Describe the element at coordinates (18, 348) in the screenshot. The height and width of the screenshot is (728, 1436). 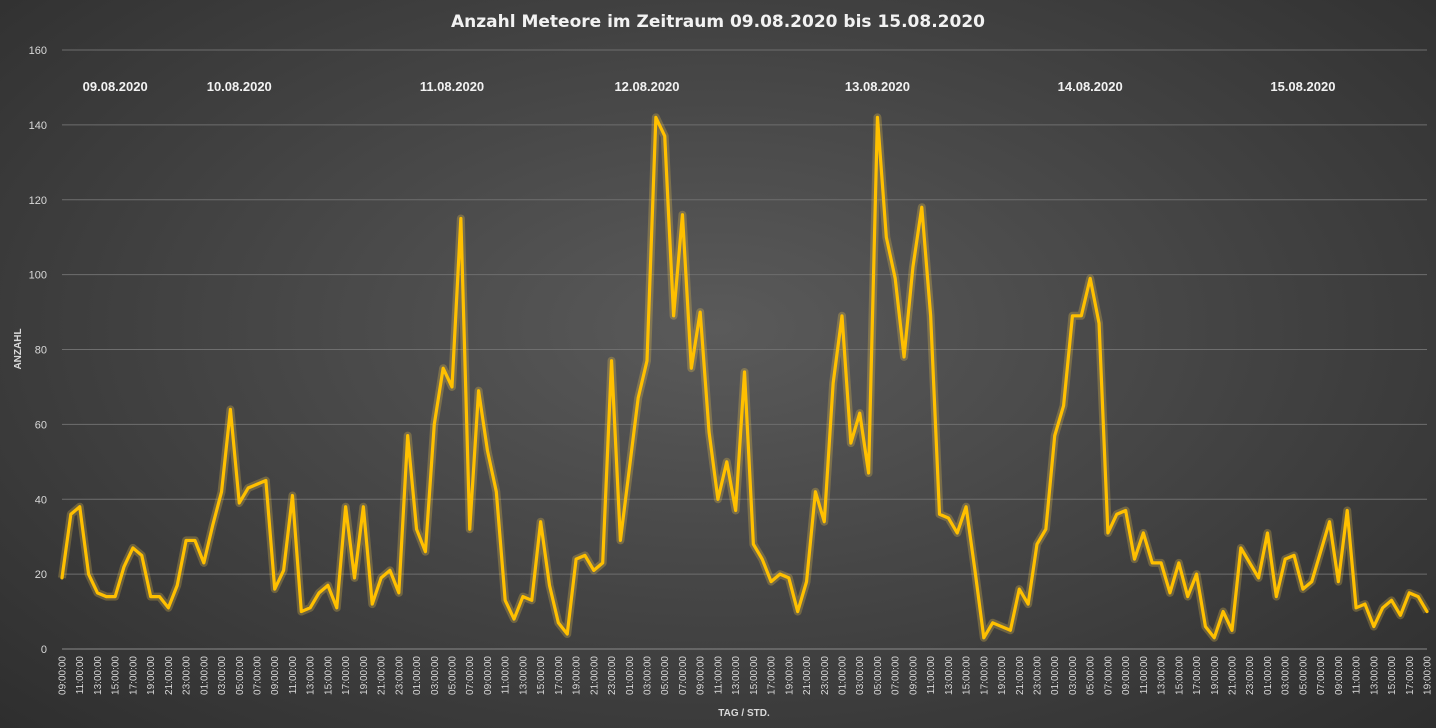
I see `y-axis-label: ANZAHL` at that location.